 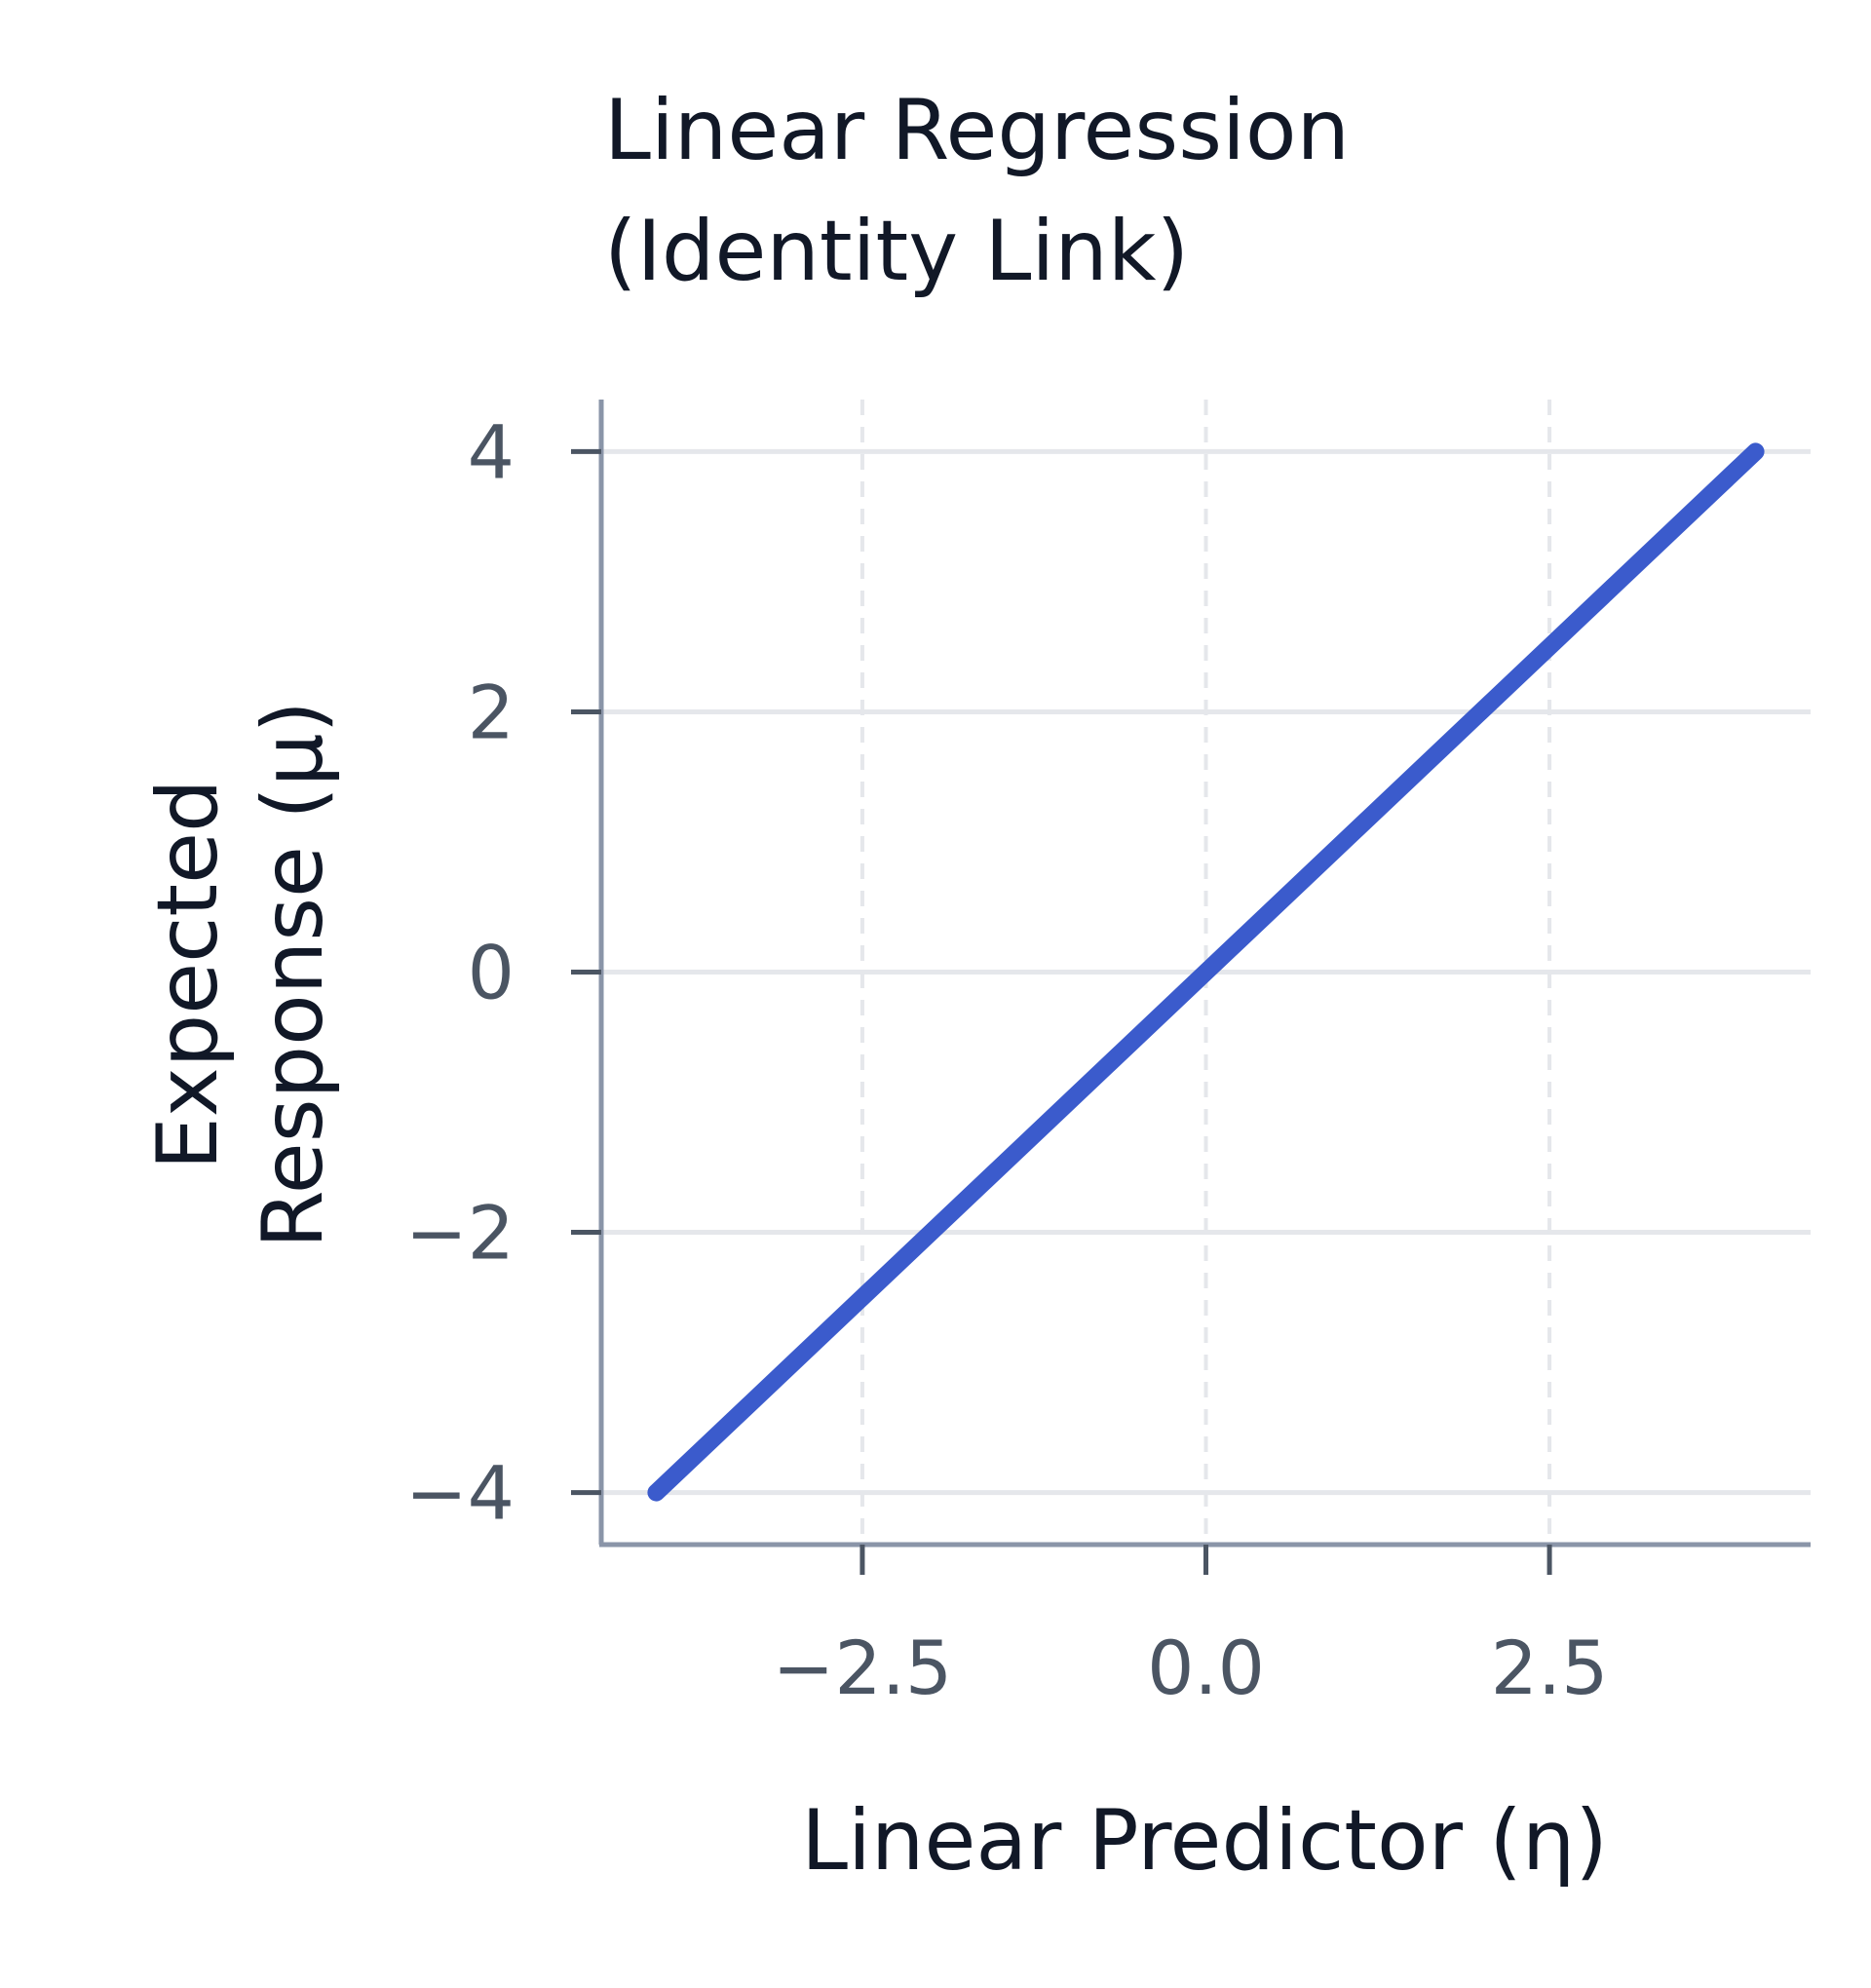 I want to click on chart-title-line-1: Linear Regression, so click(x=977, y=130).